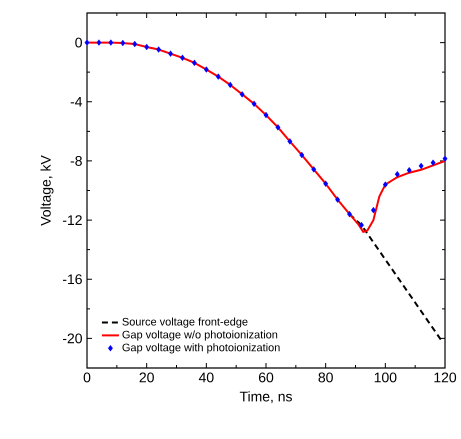 The width and height of the screenshot is (461, 439). Describe the element at coordinates (185, 323) in the screenshot. I see `legend-label: Source voltage front-edge` at that location.